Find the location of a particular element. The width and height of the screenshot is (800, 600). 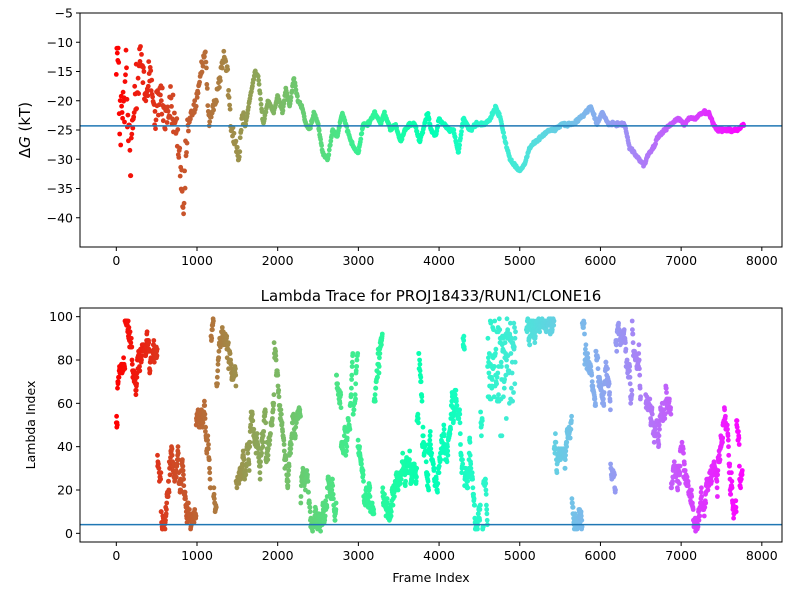

x-tick-label: 6000 is located at coordinates (601, 555).